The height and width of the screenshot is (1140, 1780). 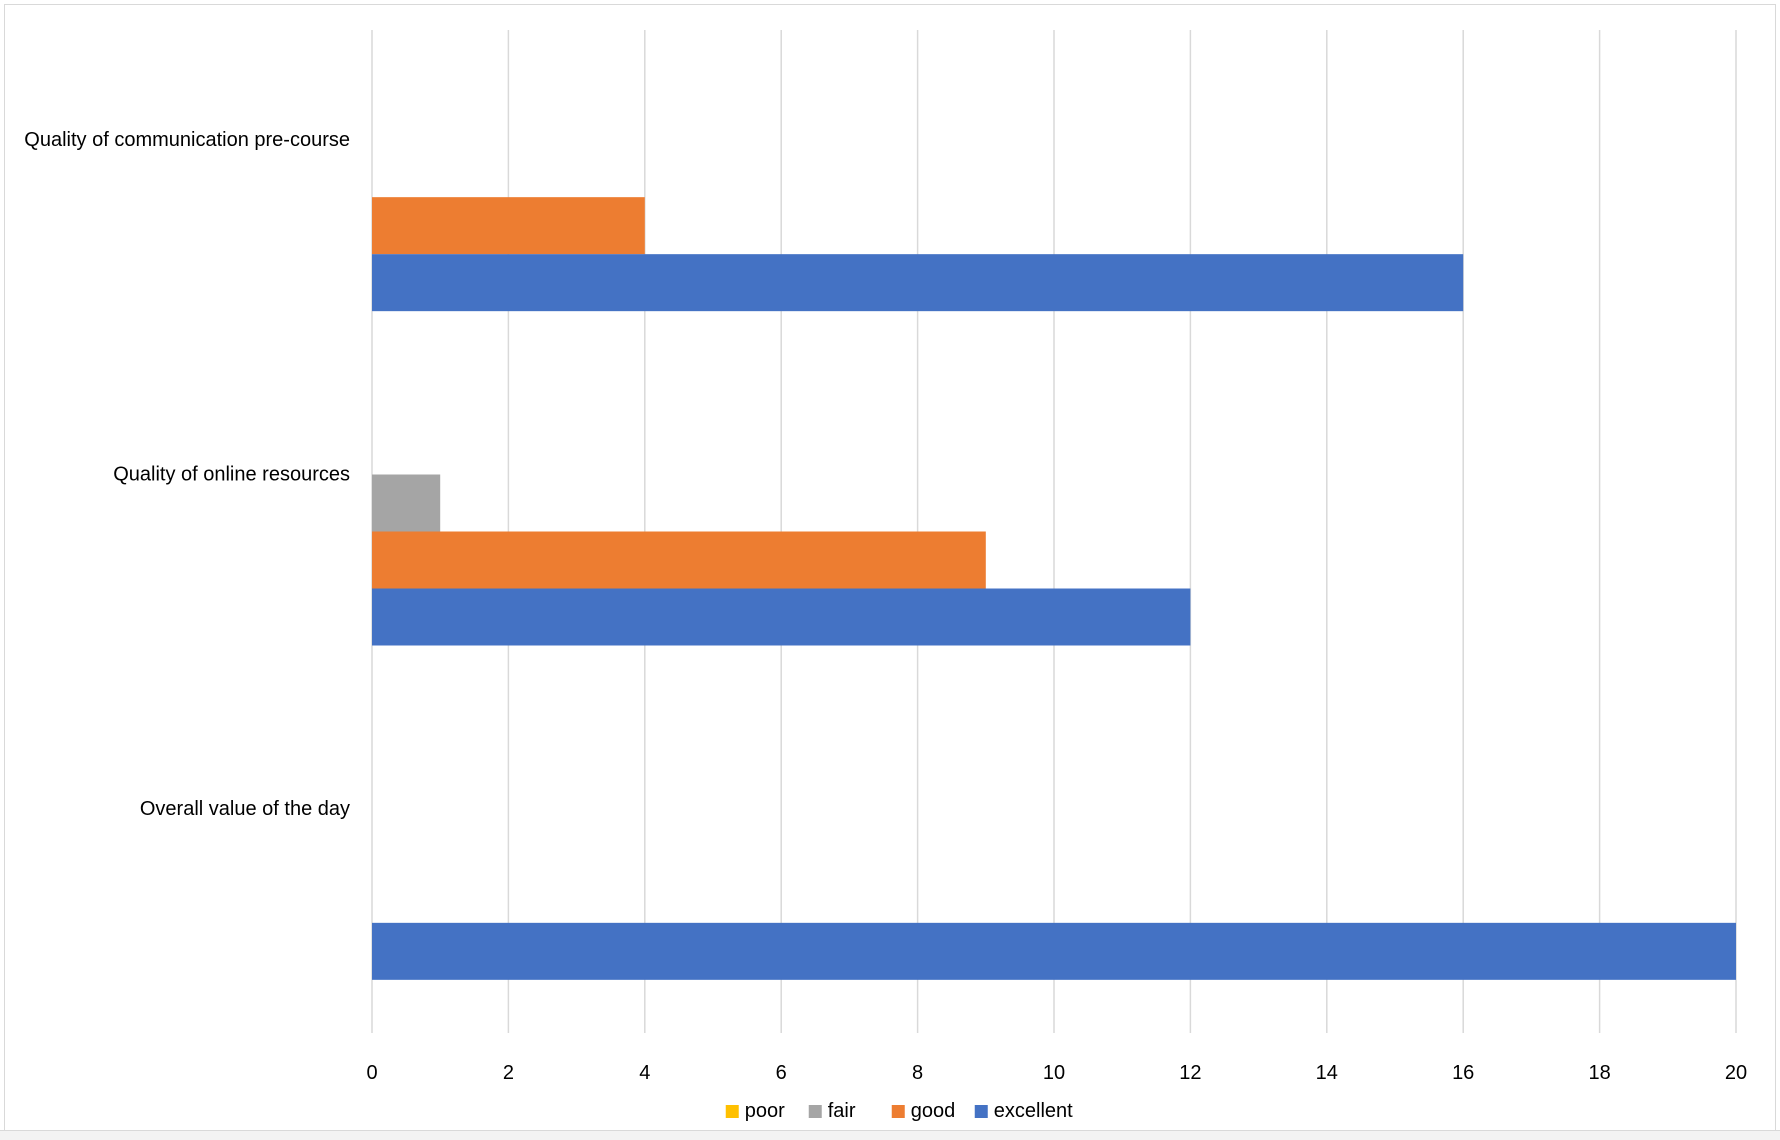 I want to click on legend-swatch-good, so click(x=898, y=1111).